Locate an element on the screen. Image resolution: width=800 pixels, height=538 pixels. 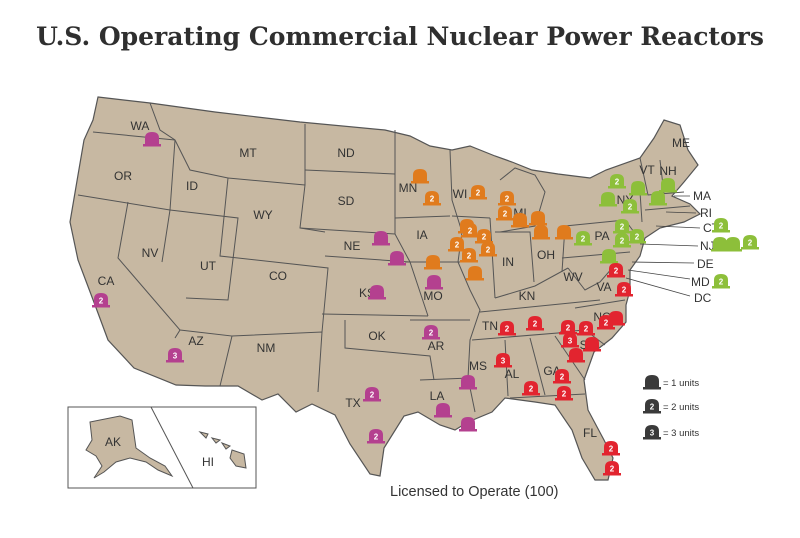
border-mn-ia is located at coordinates (422, 217).